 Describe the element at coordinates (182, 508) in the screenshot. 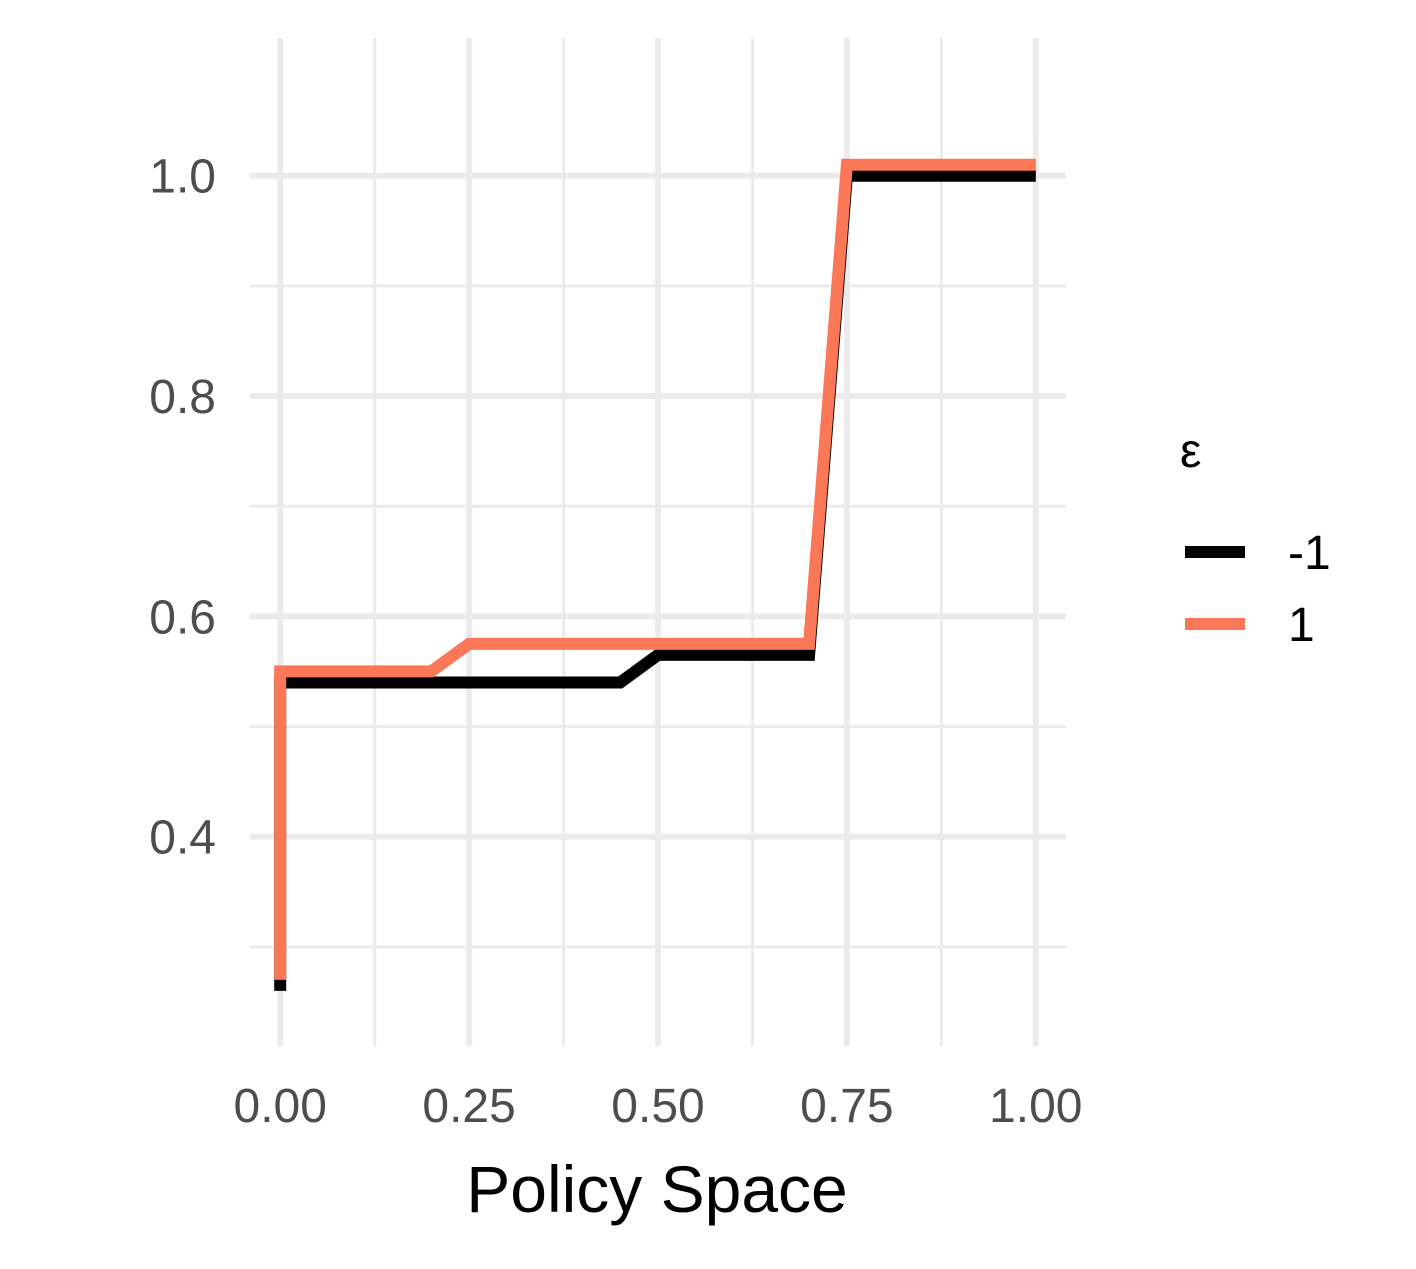

I see `y-axis-tick-labels: 0.4 0.6 0.8 1.0` at that location.